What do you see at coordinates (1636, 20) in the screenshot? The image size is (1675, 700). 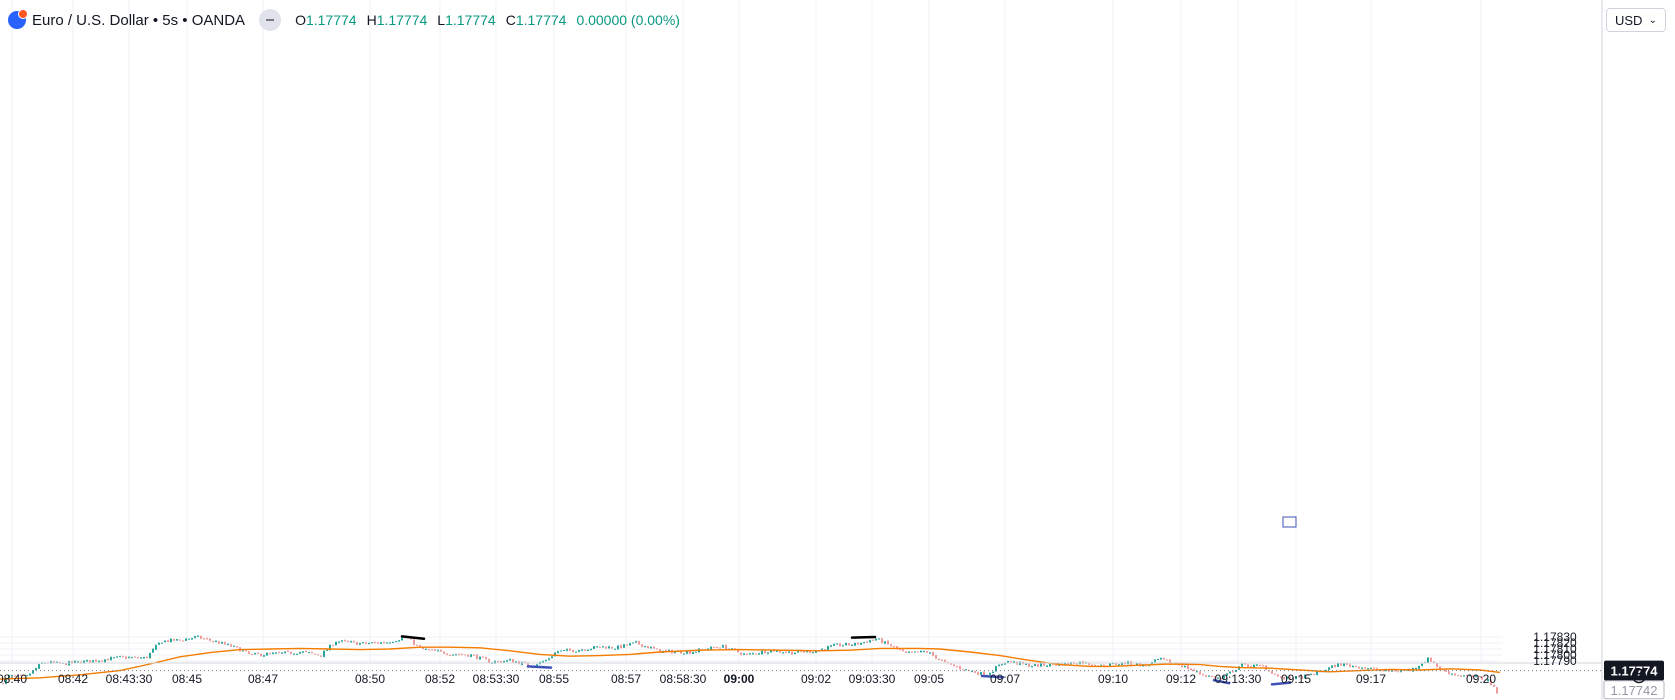 I see `currency-selector: USD ⌄` at bounding box center [1636, 20].